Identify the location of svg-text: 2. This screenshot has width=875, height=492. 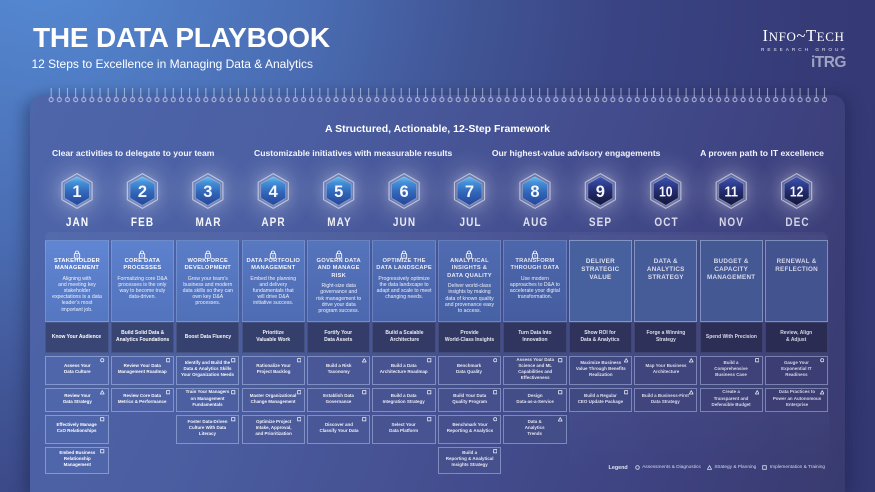
(142, 192).